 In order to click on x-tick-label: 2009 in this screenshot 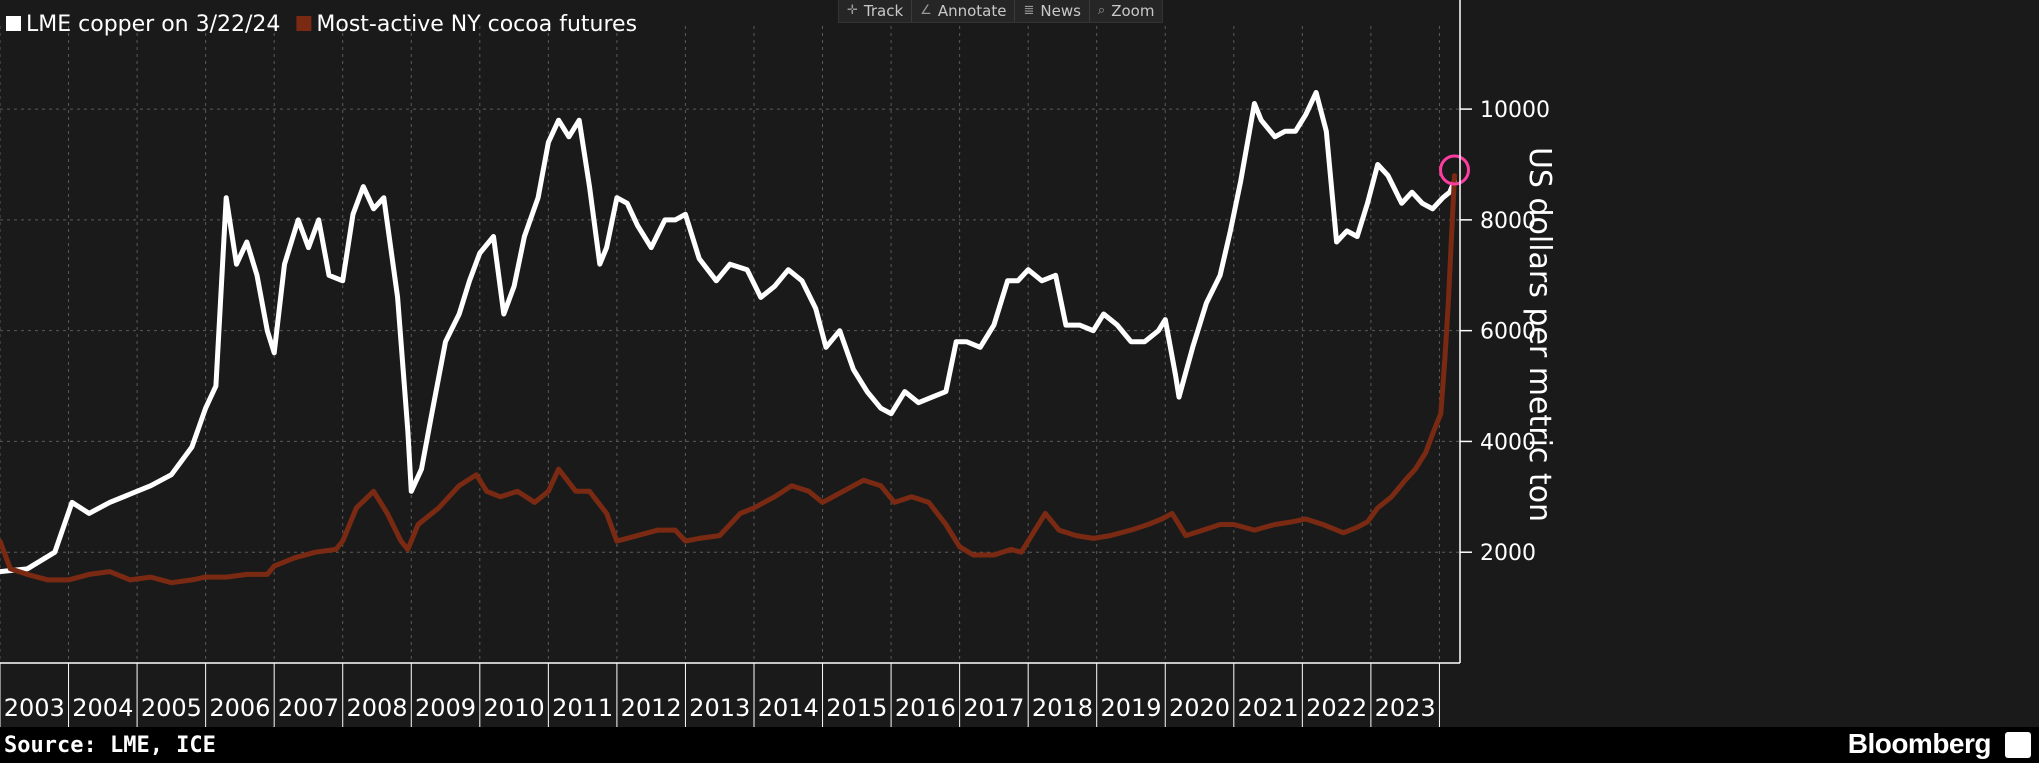, I will do `click(445, 708)`.